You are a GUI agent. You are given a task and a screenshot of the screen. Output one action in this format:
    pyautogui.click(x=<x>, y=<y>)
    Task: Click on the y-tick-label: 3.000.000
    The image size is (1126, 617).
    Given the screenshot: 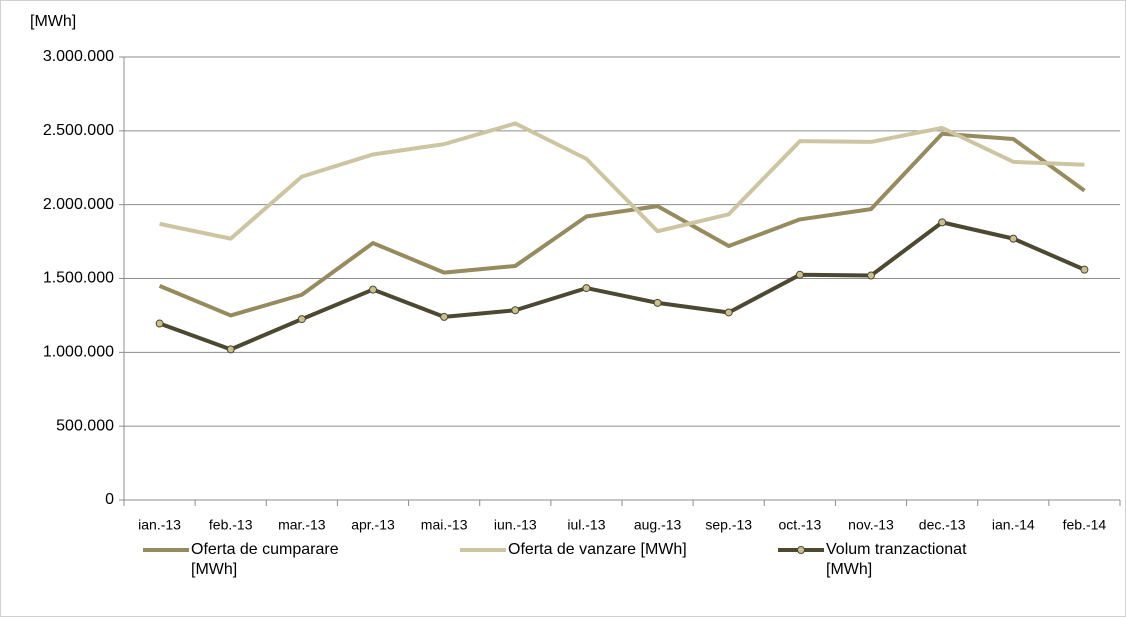 What is the action you would take?
    pyautogui.click(x=78, y=56)
    